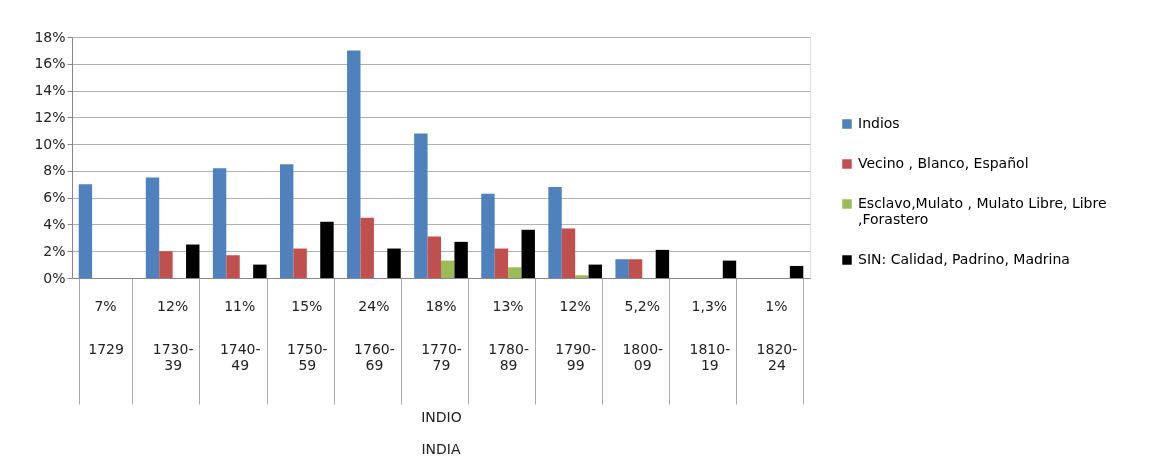  I want to click on x-tick-label: 1740-49, so click(240, 356).